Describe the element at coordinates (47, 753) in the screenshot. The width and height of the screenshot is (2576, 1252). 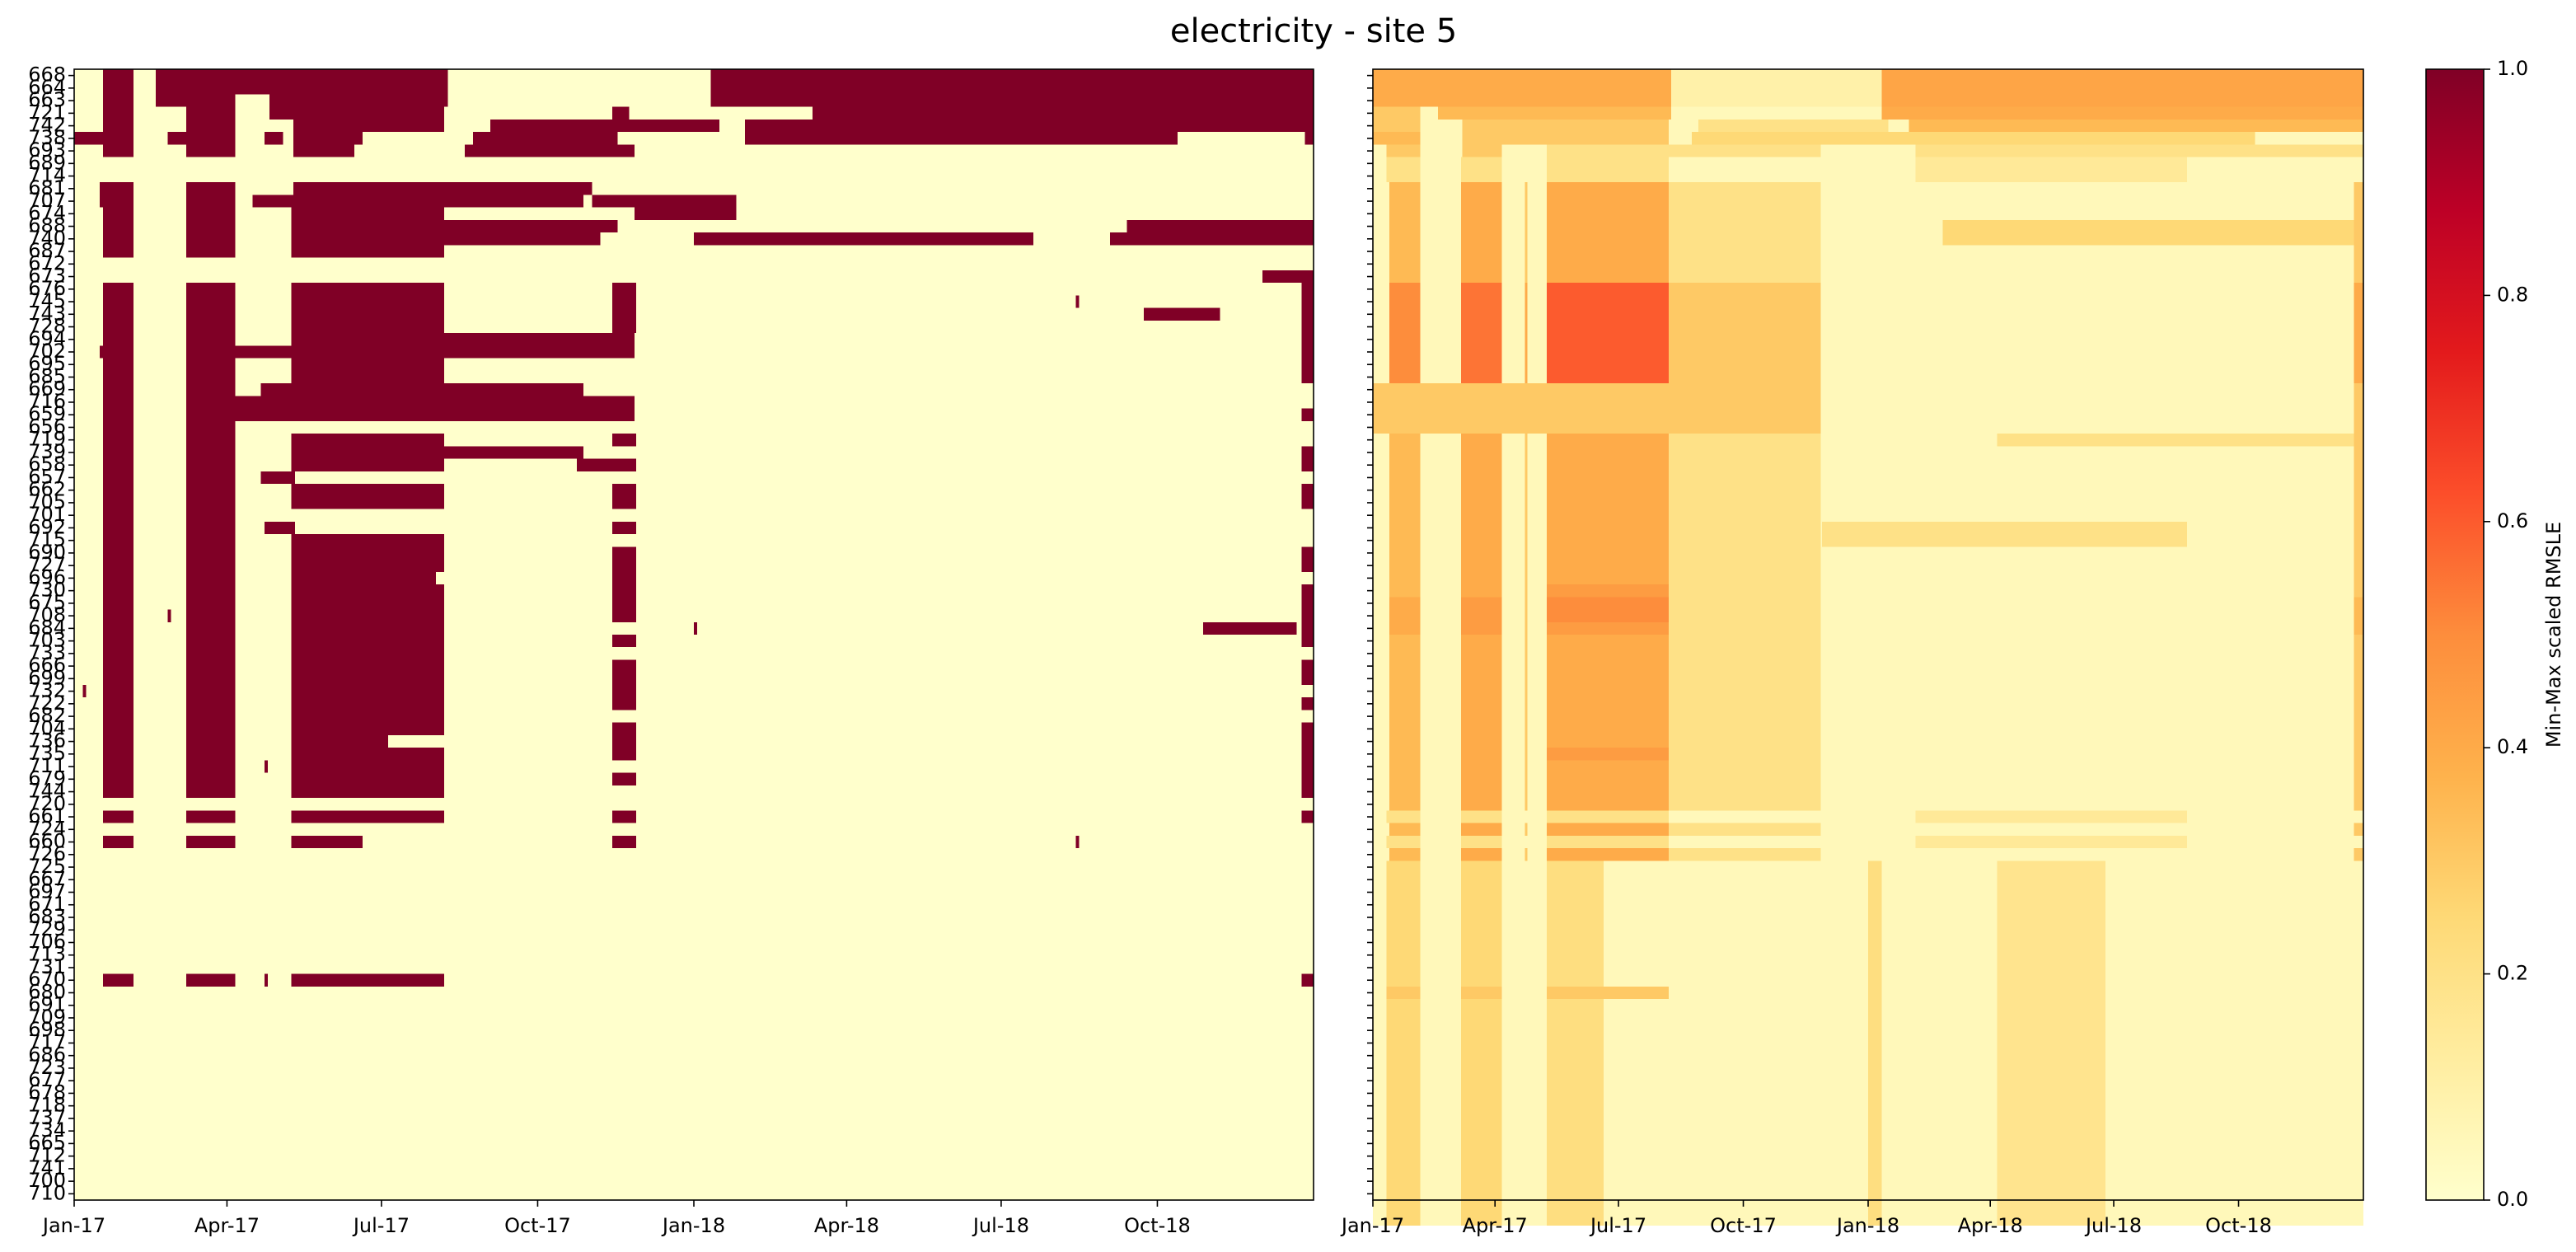
I see `y-tick-label: 735` at that location.